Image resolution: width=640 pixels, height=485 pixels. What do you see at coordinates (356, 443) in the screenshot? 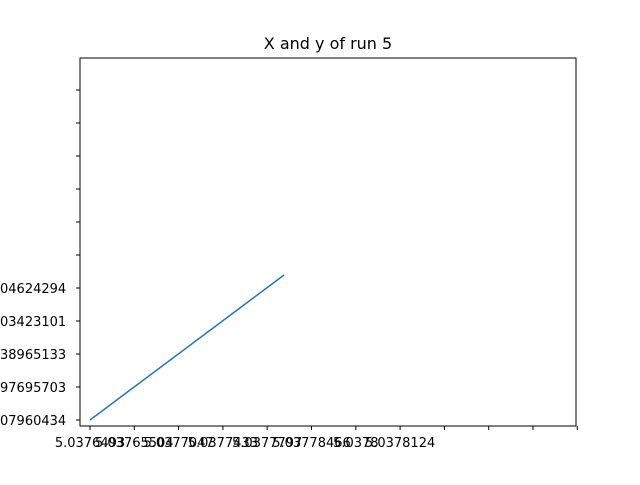
I see `x-tick-label: 5.0378` at bounding box center [356, 443].